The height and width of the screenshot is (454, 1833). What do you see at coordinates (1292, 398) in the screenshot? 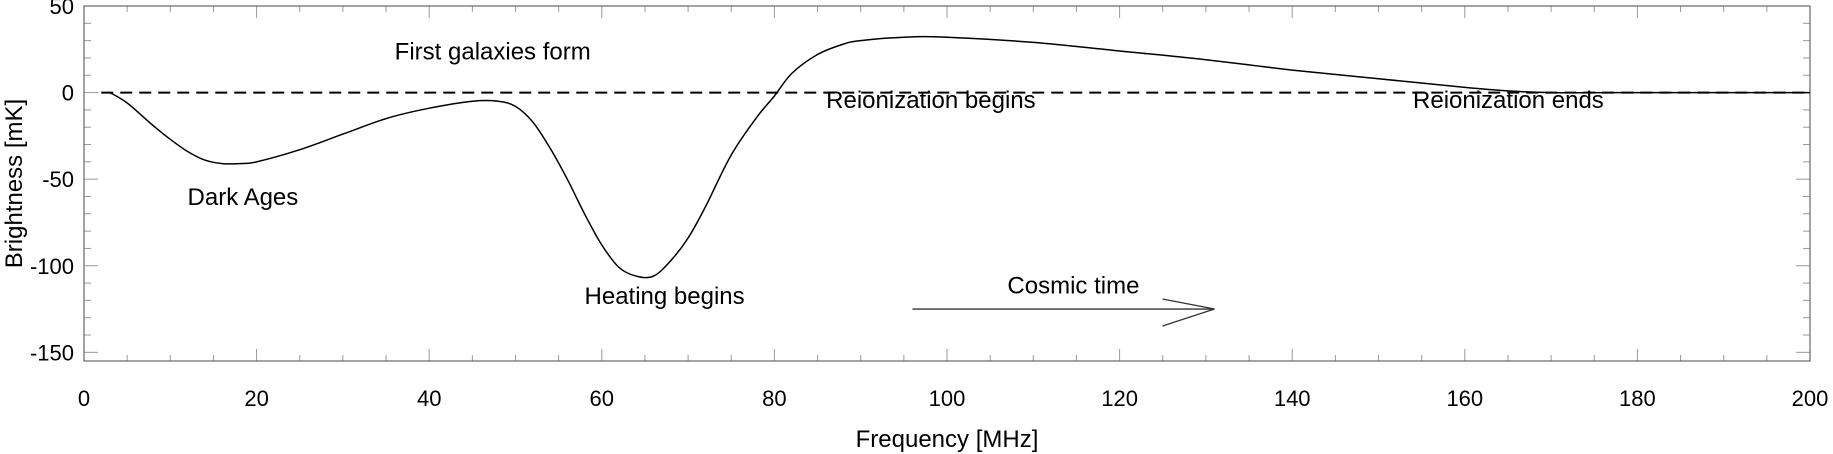
I see `x-tick-label: 140` at bounding box center [1292, 398].